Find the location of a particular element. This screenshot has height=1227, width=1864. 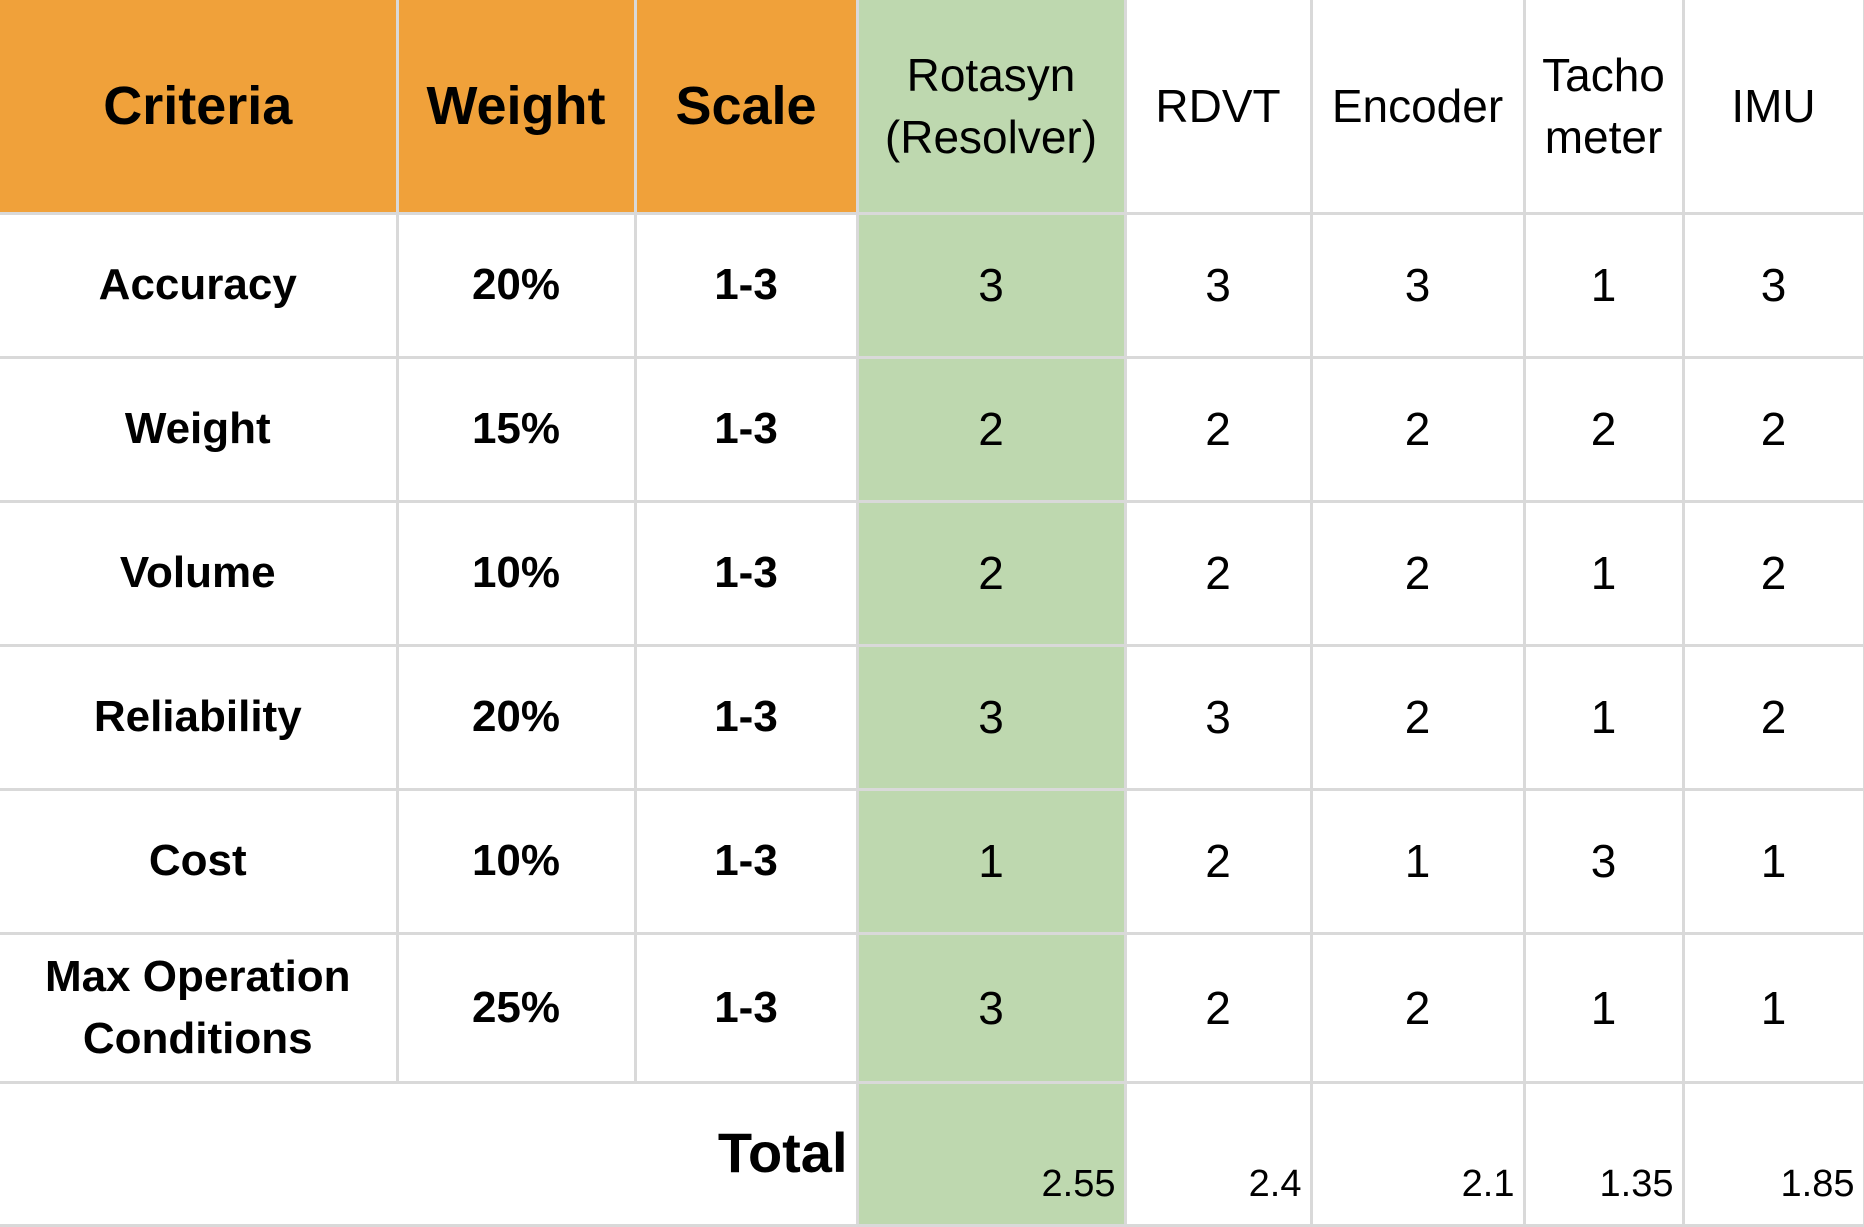

total-value-cell: 2.1 is located at coordinates (1417, 1153).